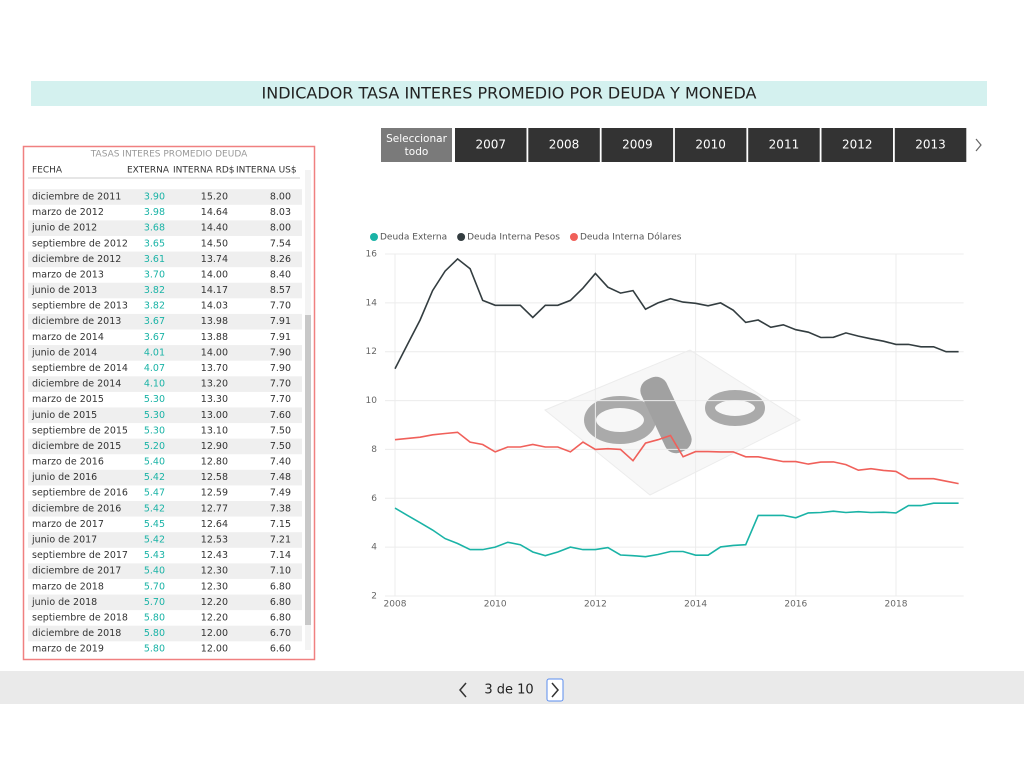 The image size is (1024, 768). What do you see at coordinates (374, 499) in the screenshot?
I see `y-tick-label: 6` at bounding box center [374, 499].